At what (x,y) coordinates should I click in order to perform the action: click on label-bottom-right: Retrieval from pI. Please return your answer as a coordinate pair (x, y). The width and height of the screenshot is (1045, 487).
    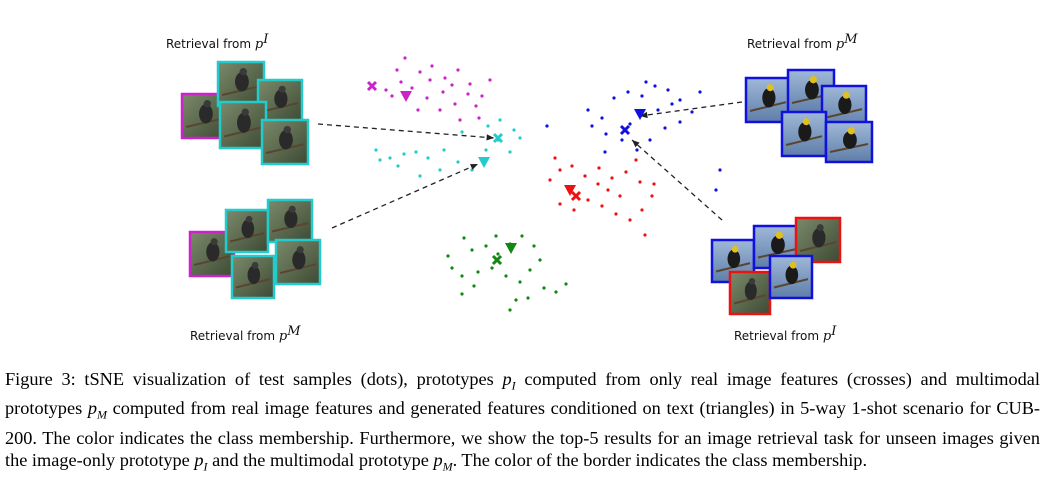
    Looking at the image, I should click on (785, 334).